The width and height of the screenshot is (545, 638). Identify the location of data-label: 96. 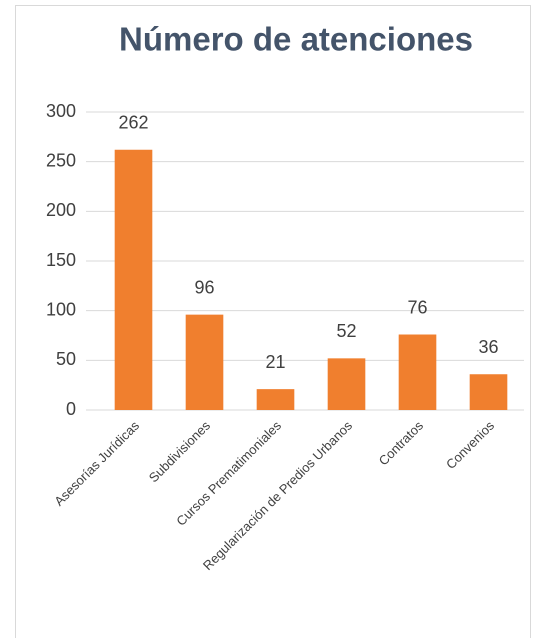
(204, 287).